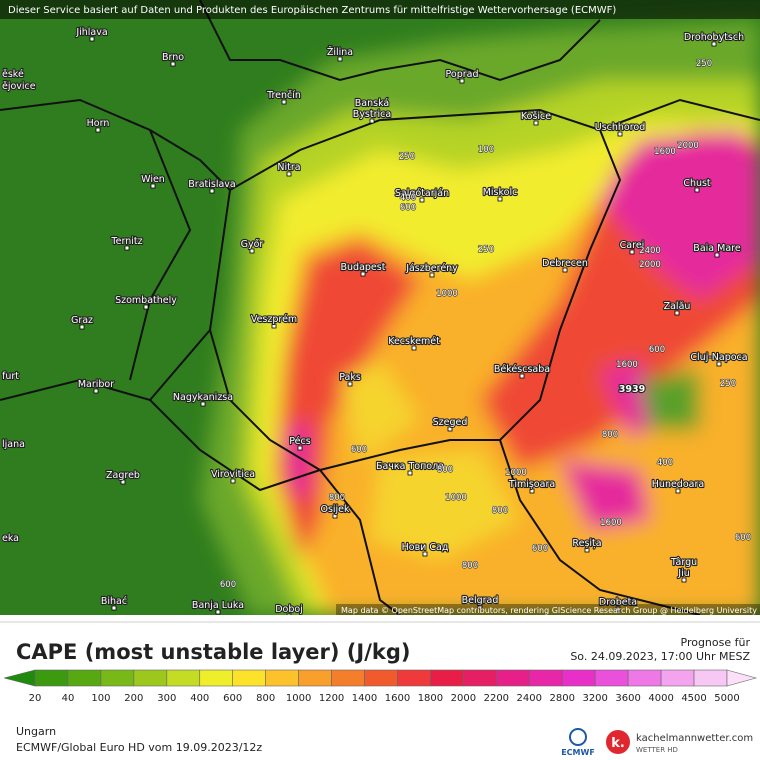 This screenshot has width=760, height=760. Describe the element at coordinates (10, 538) in the screenshot. I see `city-label: eka` at that location.